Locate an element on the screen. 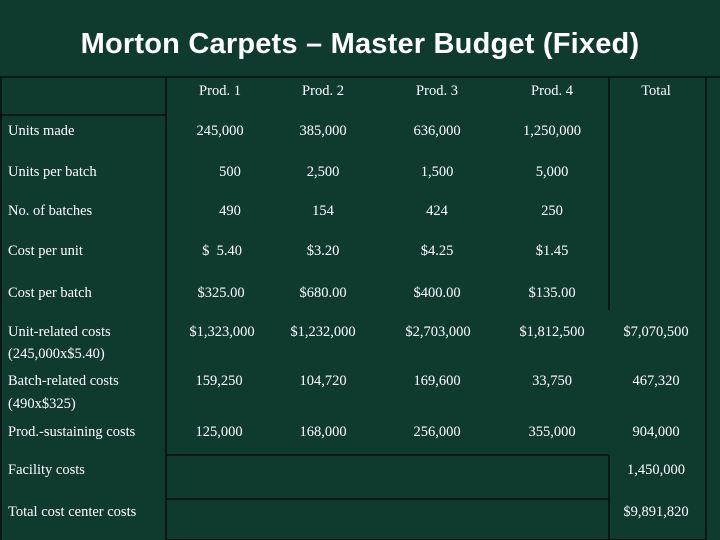  table-cell: $ 5.40 is located at coordinates (222, 251).